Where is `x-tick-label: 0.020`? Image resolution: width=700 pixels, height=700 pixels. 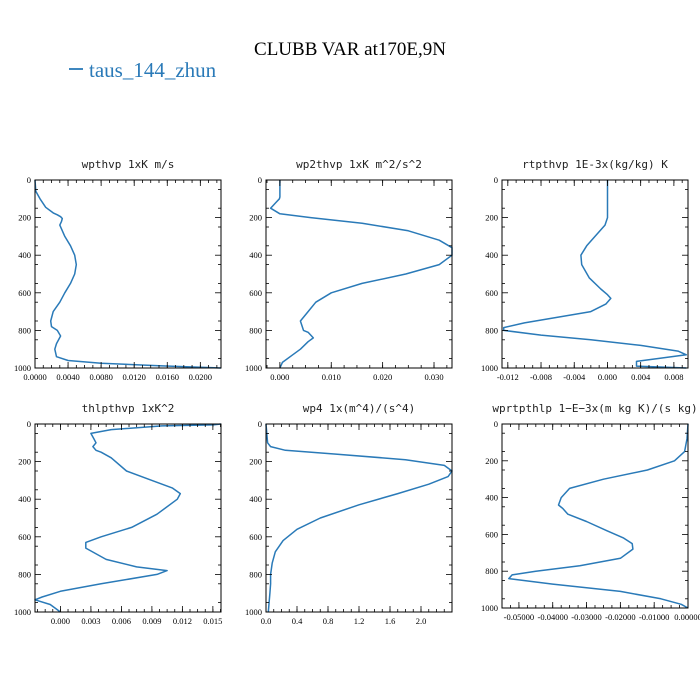
x-tick-label: 0.020 is located at coordinates (382, 377).